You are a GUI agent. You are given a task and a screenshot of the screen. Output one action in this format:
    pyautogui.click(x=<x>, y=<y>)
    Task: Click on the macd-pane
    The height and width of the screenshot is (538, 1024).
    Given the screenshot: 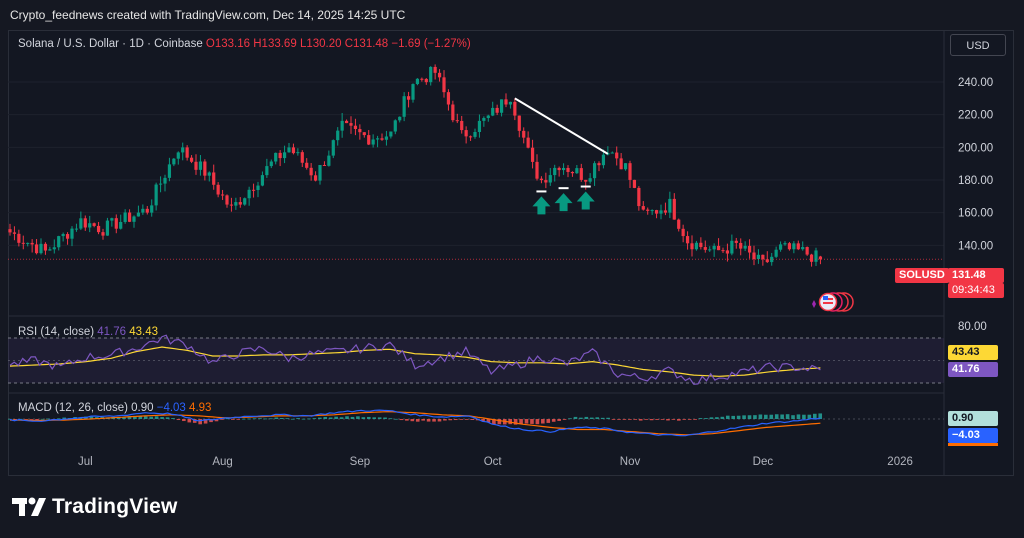 What is the action you would take?
    pyautogui.click(x=476, y=423)
    